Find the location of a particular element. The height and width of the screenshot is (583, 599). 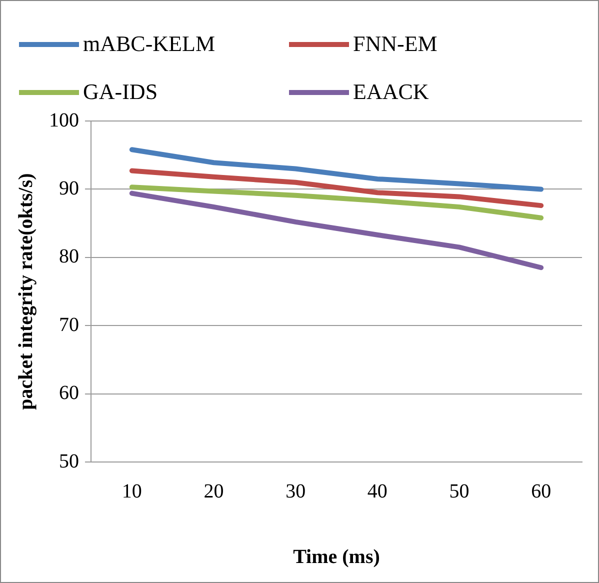

x-tick-label: 30 is located at coordinates (296, 491).